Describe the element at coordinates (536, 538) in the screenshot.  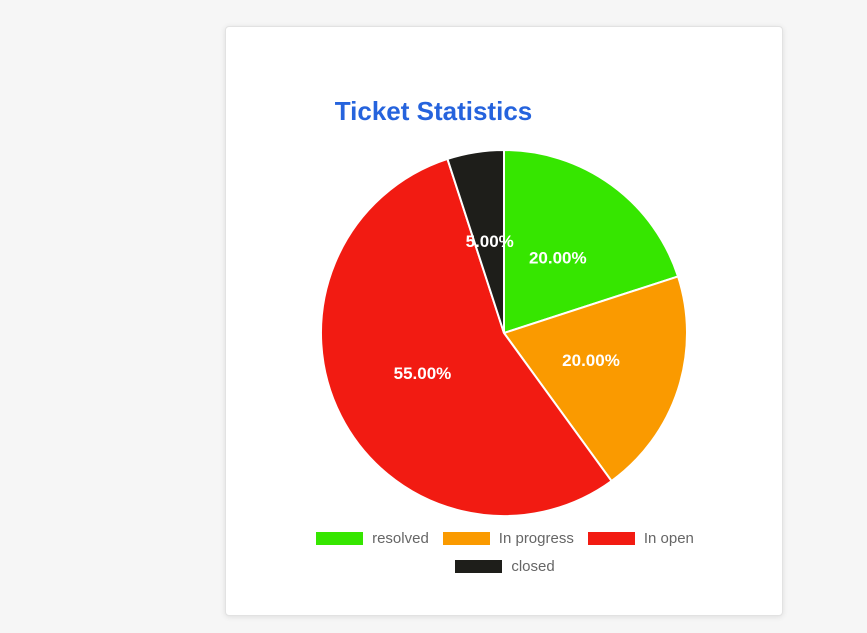
I see `legend-label: In progress` at that location.